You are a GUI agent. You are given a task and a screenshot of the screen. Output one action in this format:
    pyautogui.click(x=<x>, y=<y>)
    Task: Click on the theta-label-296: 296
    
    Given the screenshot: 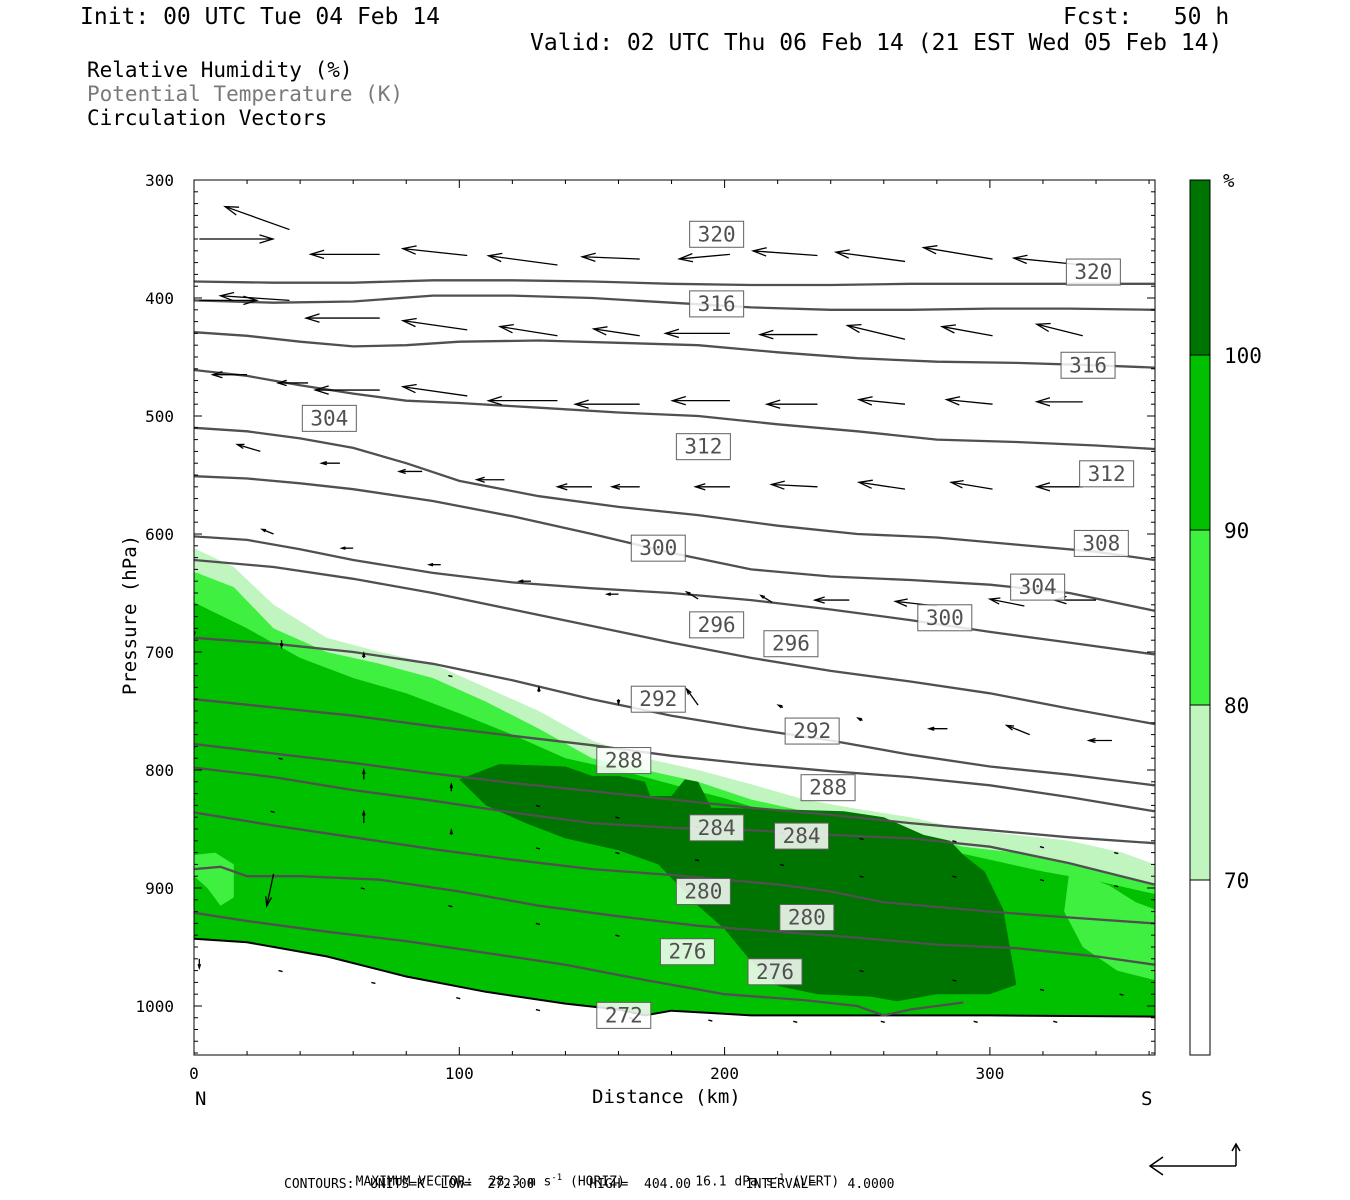 What is the action you would take?
    pyautogui.click(x=791, y=644)
    